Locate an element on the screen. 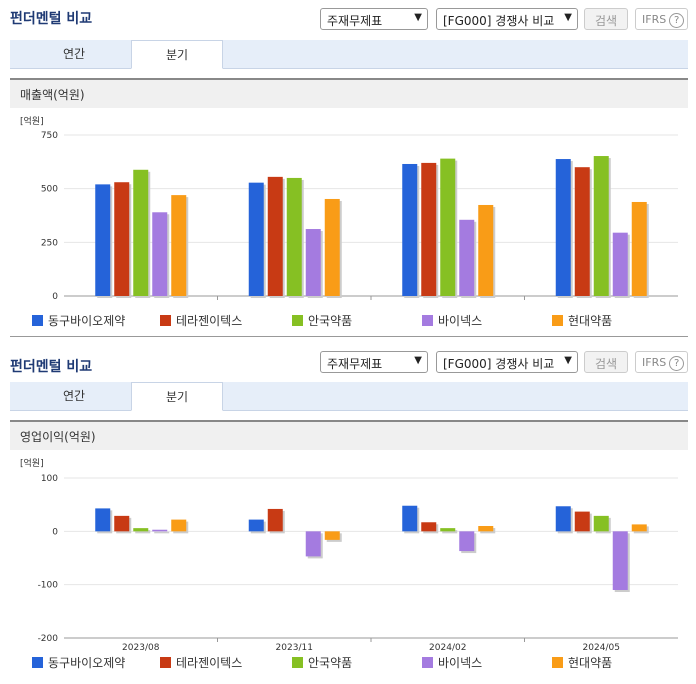  legend-label: 동구바이오제약 is located at coordinates (87, 321).